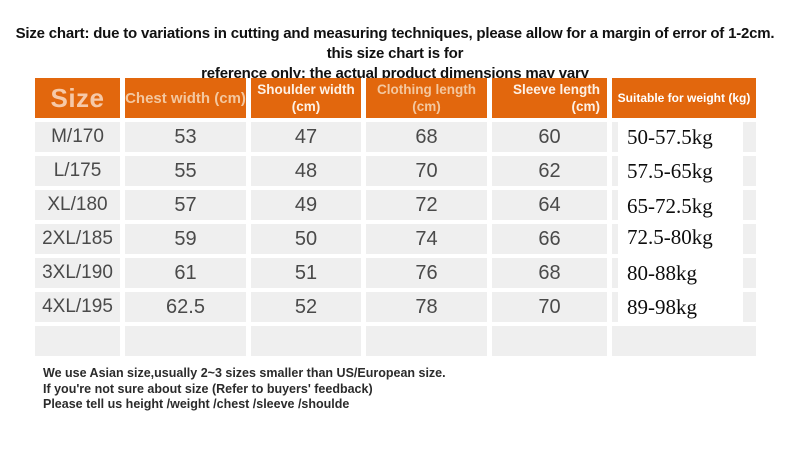 The height and width of the screenshot is (451, 790). What do you see at coordinates (306, 273) in the screenshot?
I see `shoulder-cell: 51` at bounding box center [306, 273].